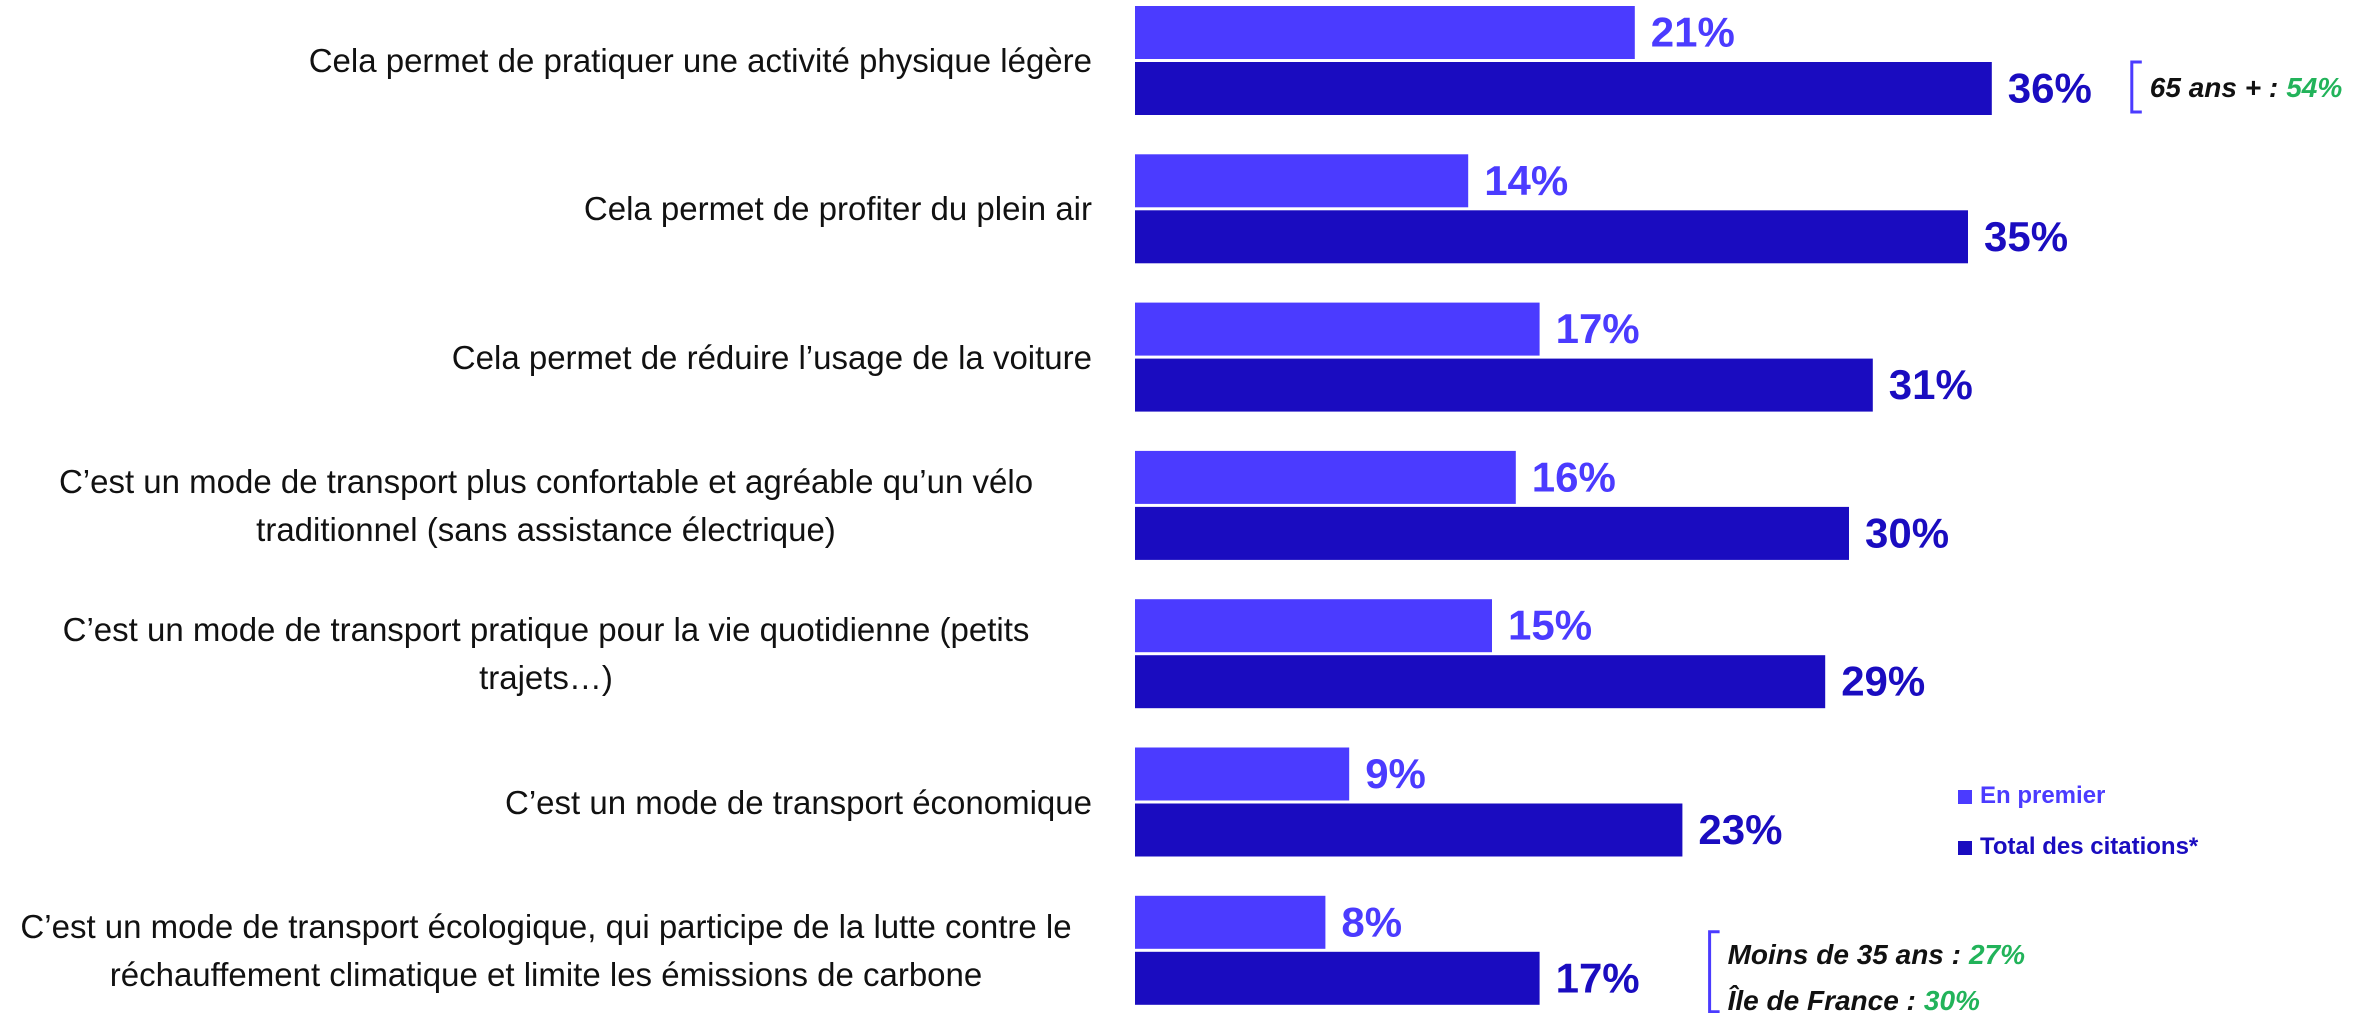 The image size is (2369, 1013). Describe the element at coordinates (2026, 236) in the screenshot. I see `value-label: 35%` at that location.